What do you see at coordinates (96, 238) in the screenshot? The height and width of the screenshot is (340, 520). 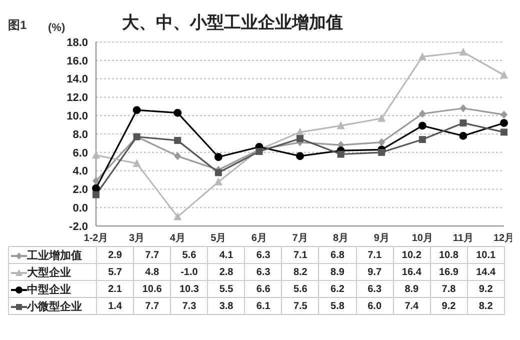 I see `x-tick-label: 1-2月` at bounding box center [96, 238].